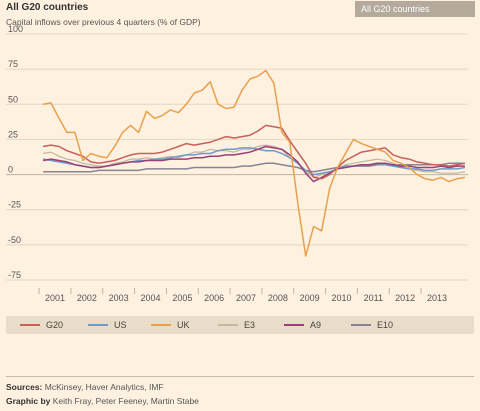 The image size is (480, 411). I want to click on x-tick-label: 2011, so click(373, 298).